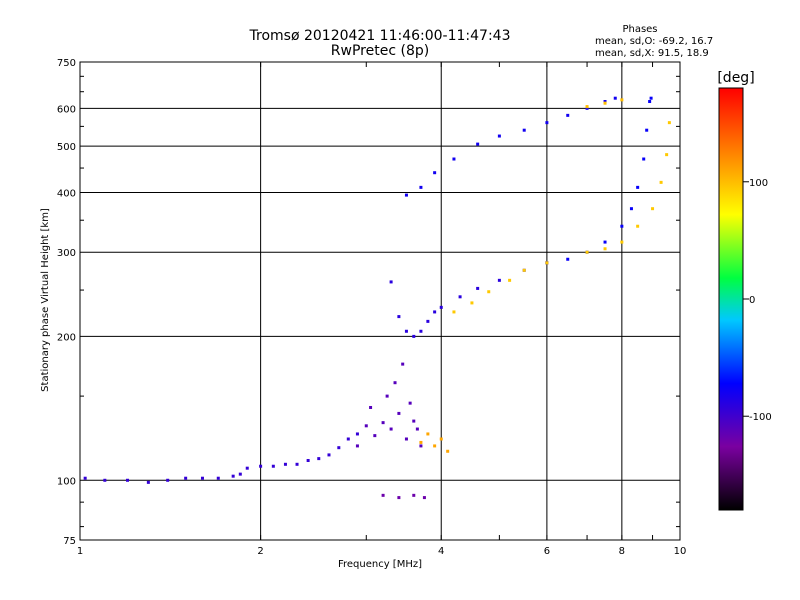 This screenshot has height=600, width=800. I want to click on colorbar-tick-label: 100, so click(758, 183).